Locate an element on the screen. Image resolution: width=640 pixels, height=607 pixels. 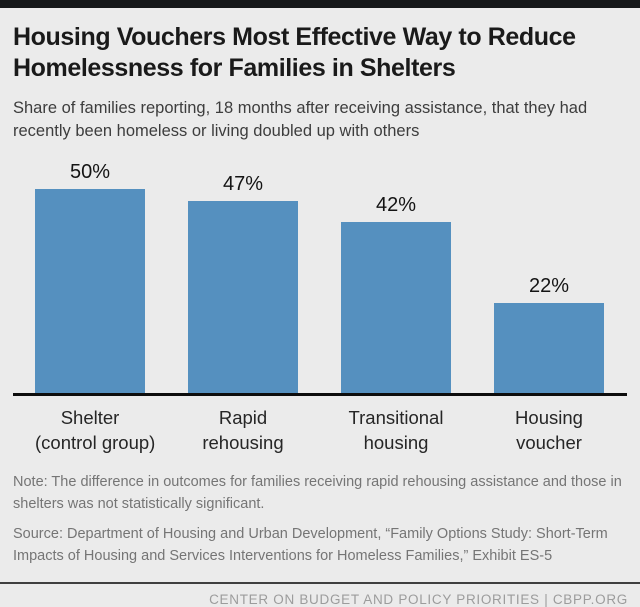
x-axis-label: Shelter (control group) is located at coordinates (95, 430).